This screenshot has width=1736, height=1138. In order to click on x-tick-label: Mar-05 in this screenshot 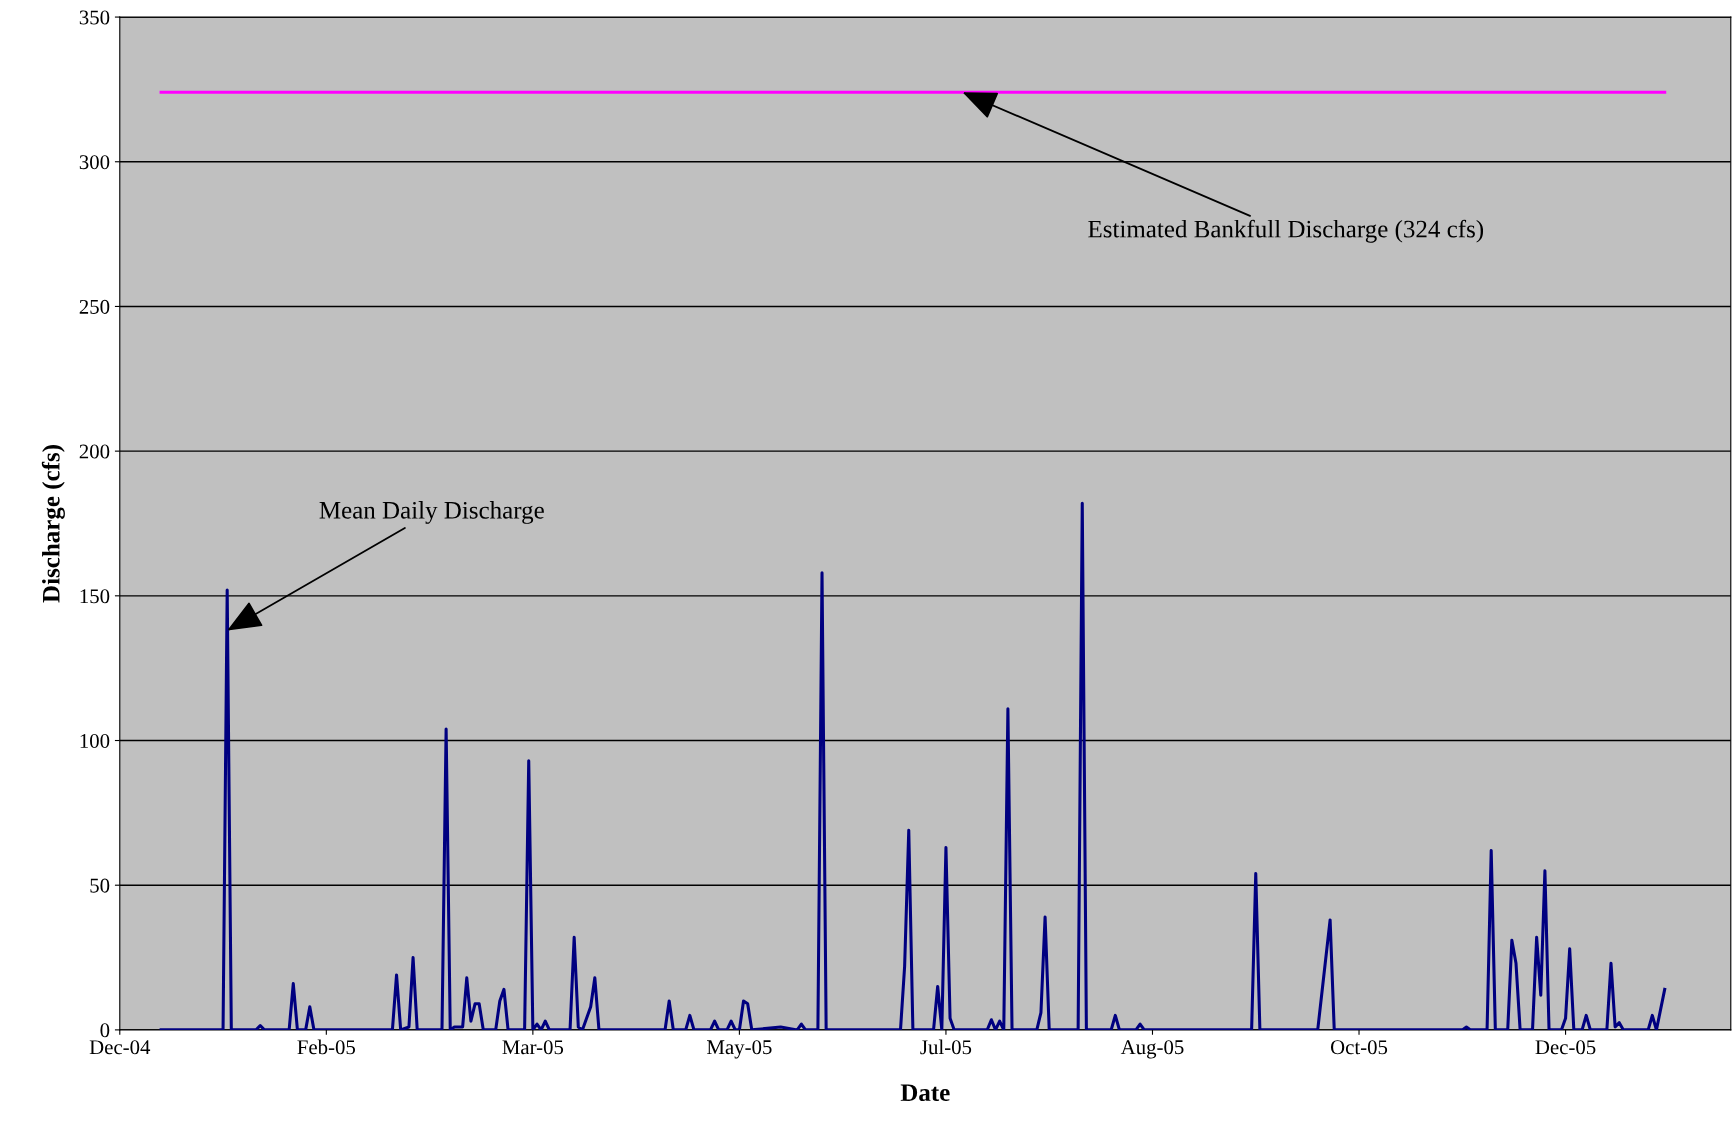, I will do `click(533, 1047)`.